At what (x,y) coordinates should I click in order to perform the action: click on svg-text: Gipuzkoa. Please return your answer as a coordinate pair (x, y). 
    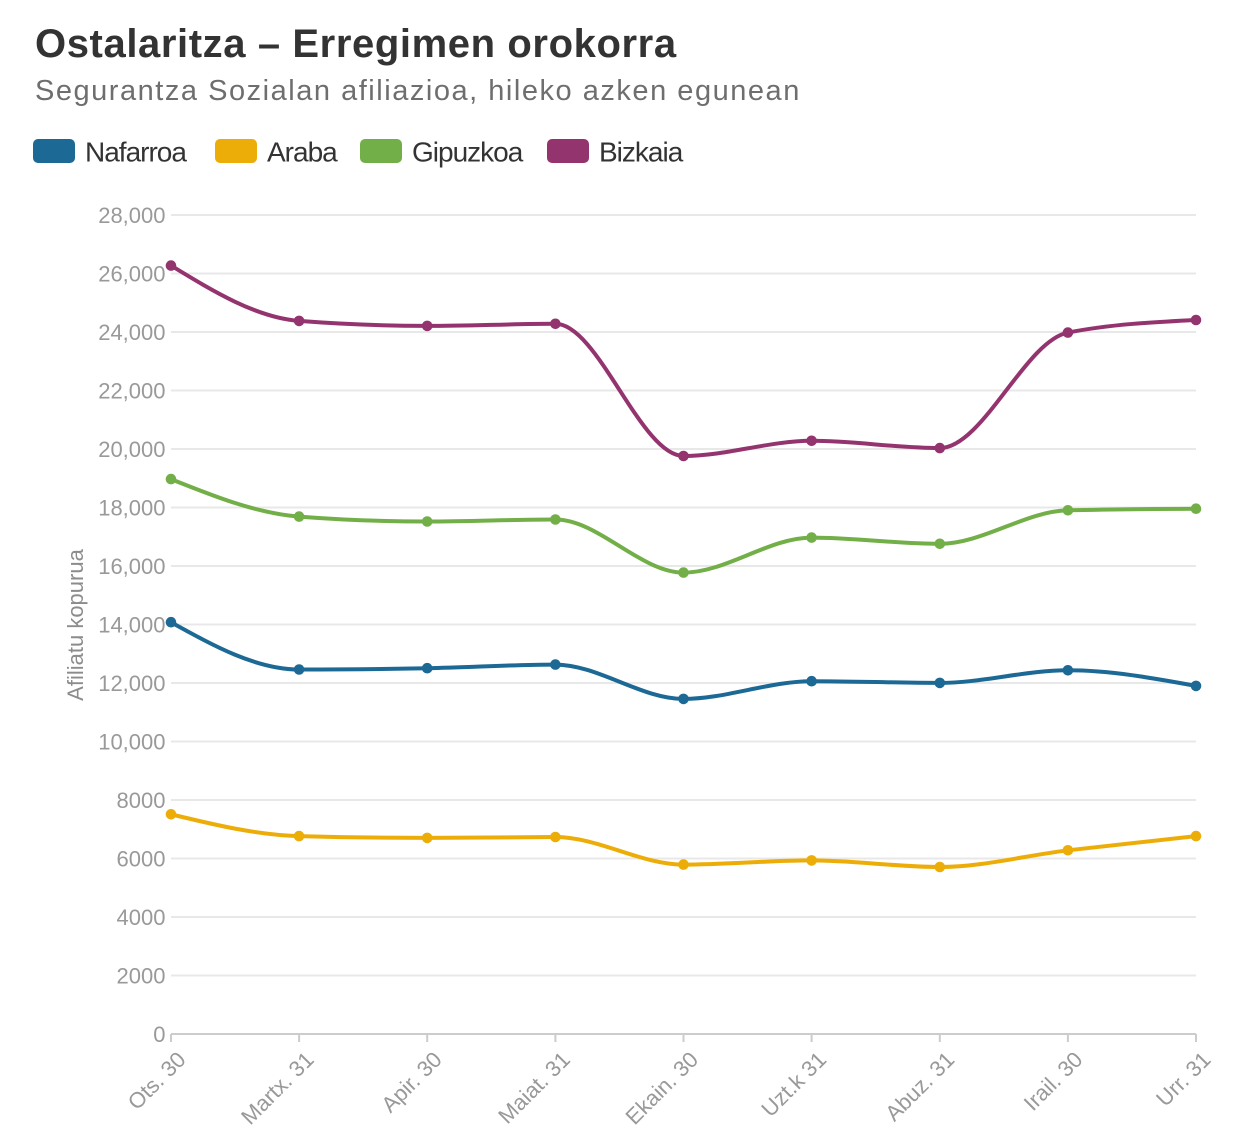
    Looking at the image, I should click on (468, 152).